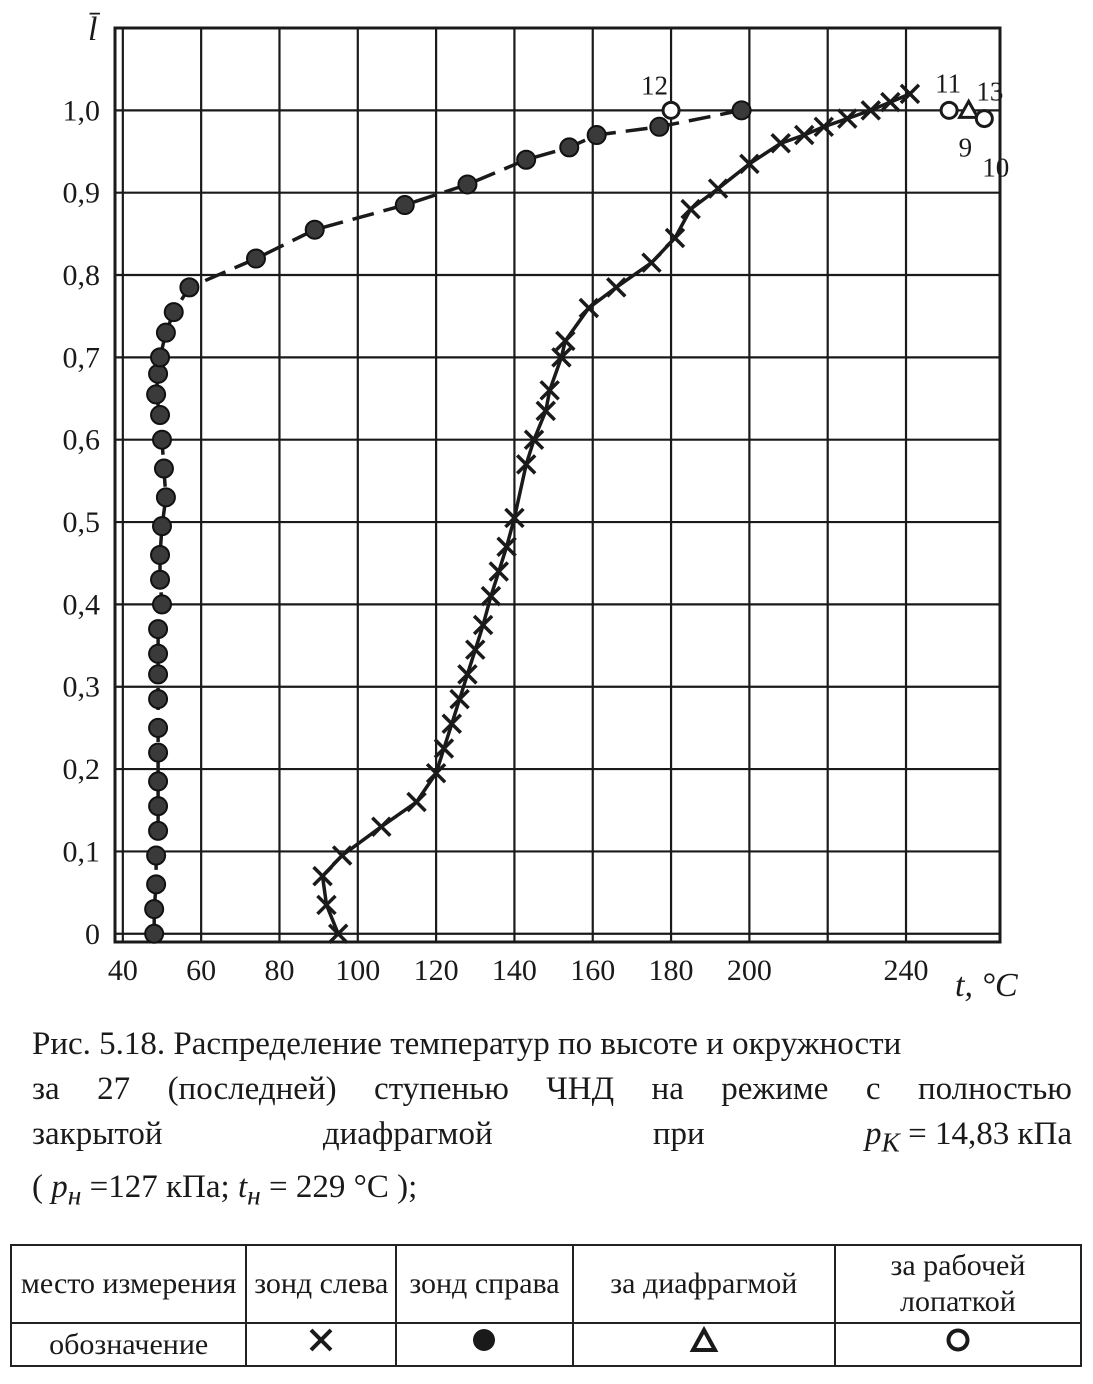 The width and height of the screenshot is (1093, 1384). Describe the element at coordinates (97, 1134) in the screenshot. I see `caption-line-3-word: закрытой` at that location.